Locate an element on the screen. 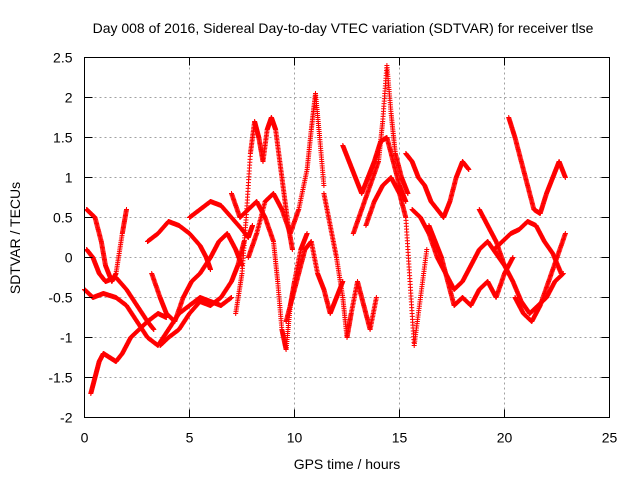 The image size is (640, 480). y-tick-label: 1 is located at coordinates (69, 178).